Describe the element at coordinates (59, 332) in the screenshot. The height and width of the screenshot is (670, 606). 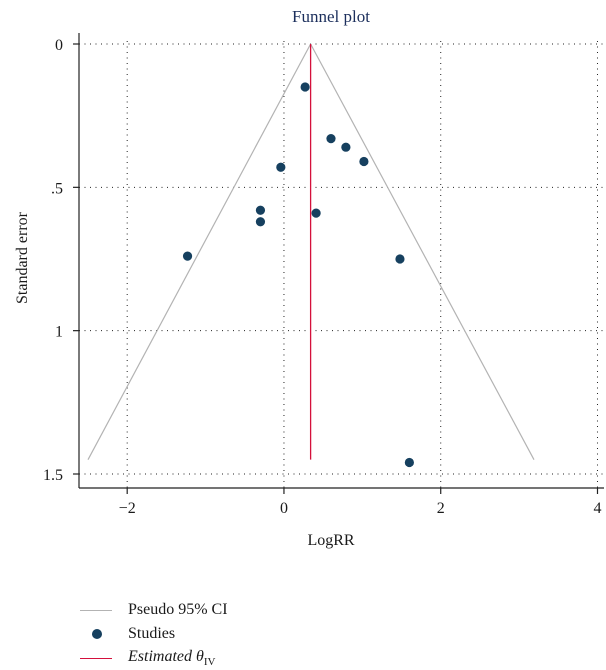
I see `y-tick-label: 1` at that location.